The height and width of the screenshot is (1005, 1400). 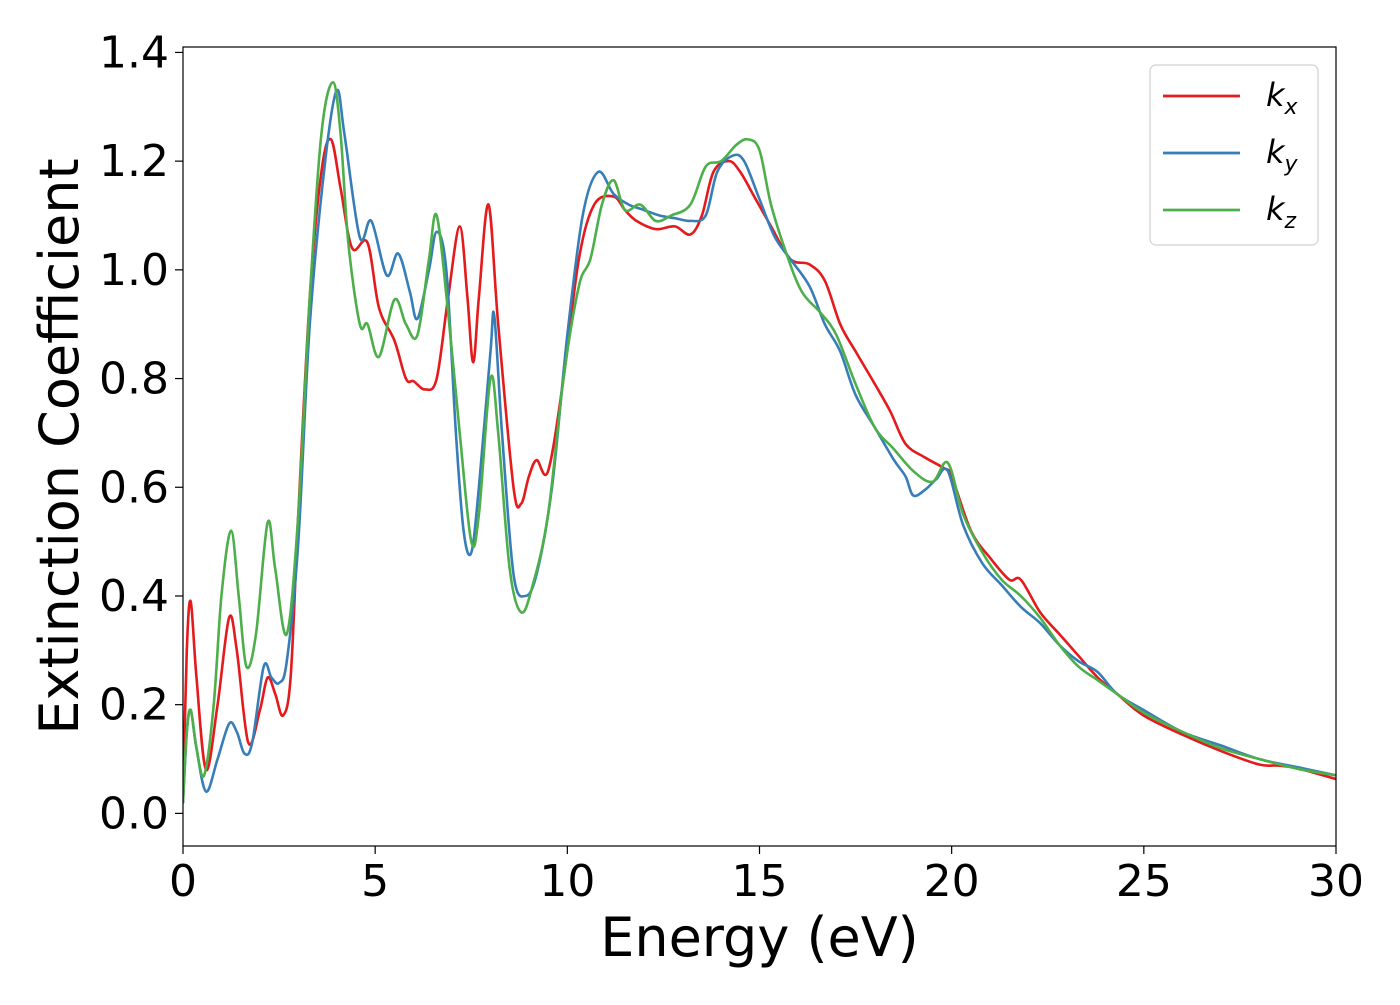 What do you see at coordinates (1336, 881) in the screenshot?
I see `x-tick-label: 30` at bounding box center [1336, 881].